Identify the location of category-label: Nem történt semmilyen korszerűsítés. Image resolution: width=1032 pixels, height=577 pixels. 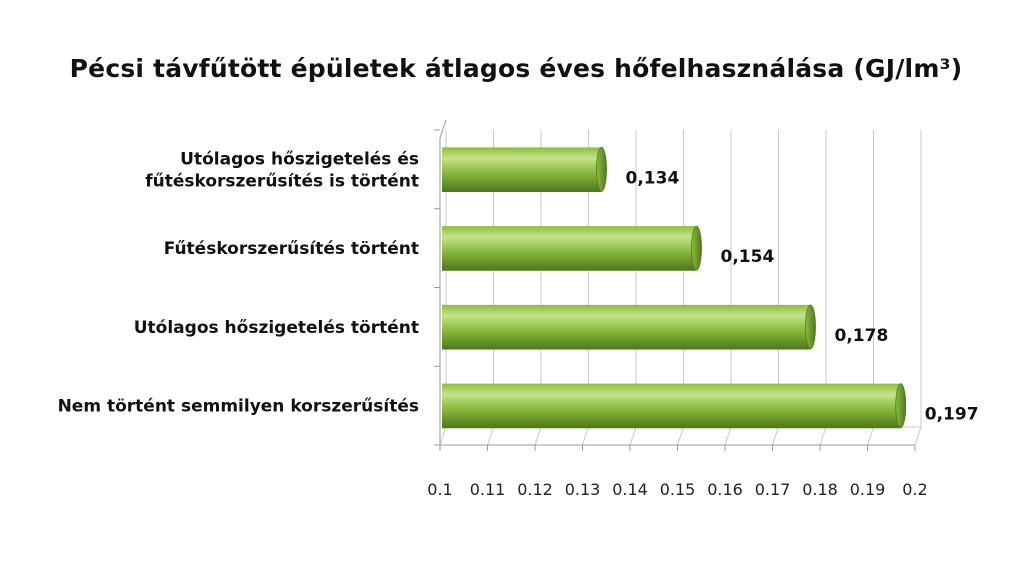
(238, 407).